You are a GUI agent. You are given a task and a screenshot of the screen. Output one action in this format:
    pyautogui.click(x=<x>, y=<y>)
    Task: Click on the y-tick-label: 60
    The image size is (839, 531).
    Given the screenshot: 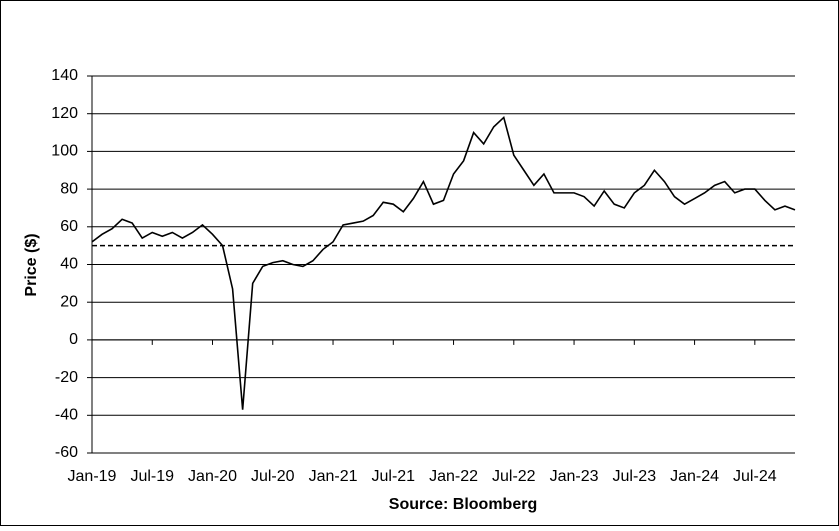 What is the action you would take?
    pyautogui.click(x=69, y=226)
    